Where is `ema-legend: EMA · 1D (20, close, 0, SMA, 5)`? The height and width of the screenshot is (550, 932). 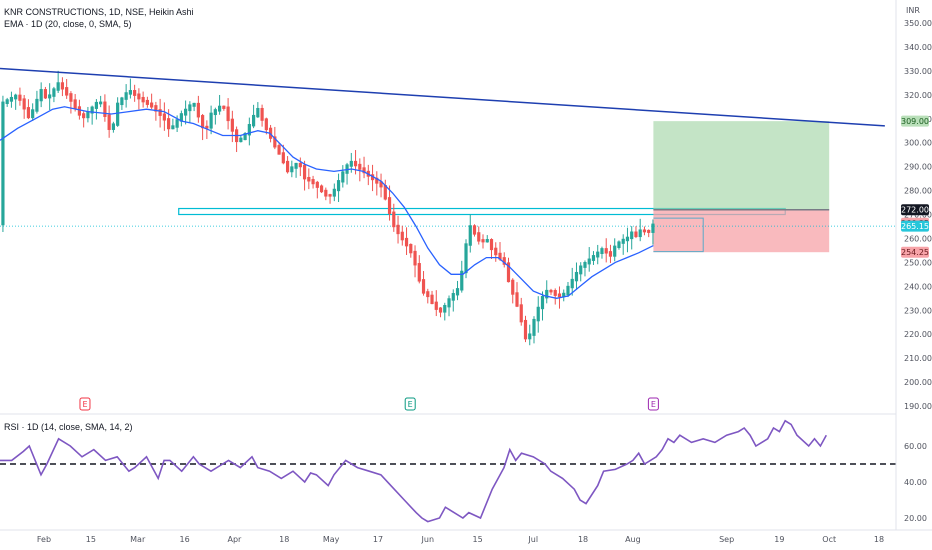
ema-legend: EMA · 1D (20, close, 0, SMA, 5) is located at coordinates (68, 24).